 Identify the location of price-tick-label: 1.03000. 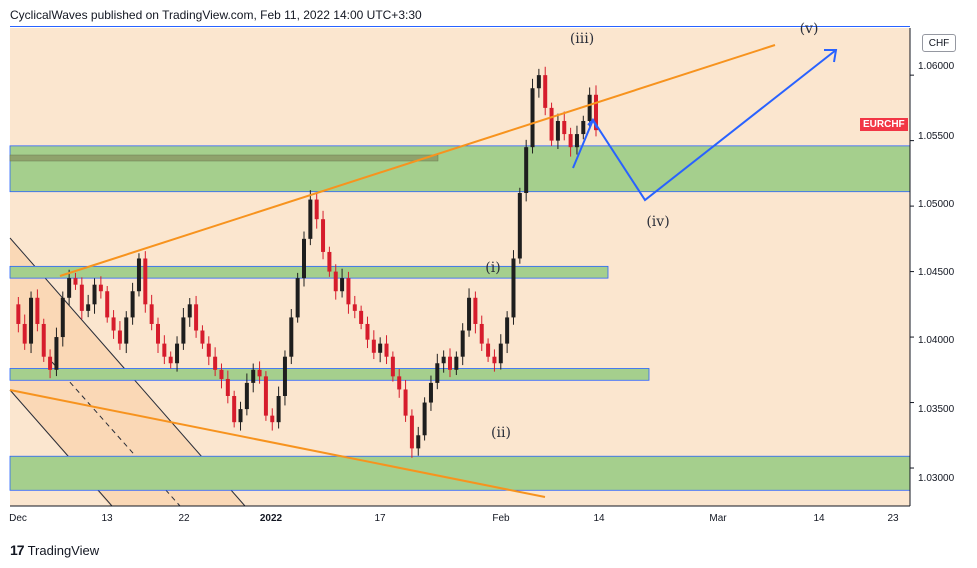
(936, 478).